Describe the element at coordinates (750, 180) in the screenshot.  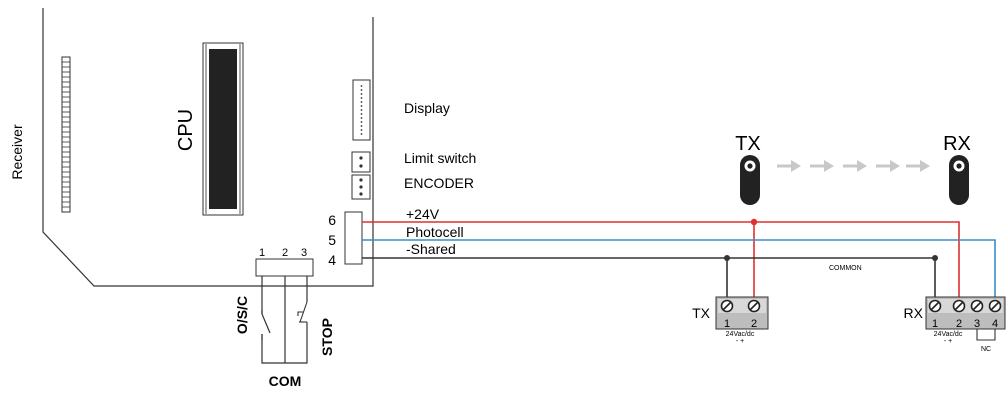
I see `tx-photocell` at that location.